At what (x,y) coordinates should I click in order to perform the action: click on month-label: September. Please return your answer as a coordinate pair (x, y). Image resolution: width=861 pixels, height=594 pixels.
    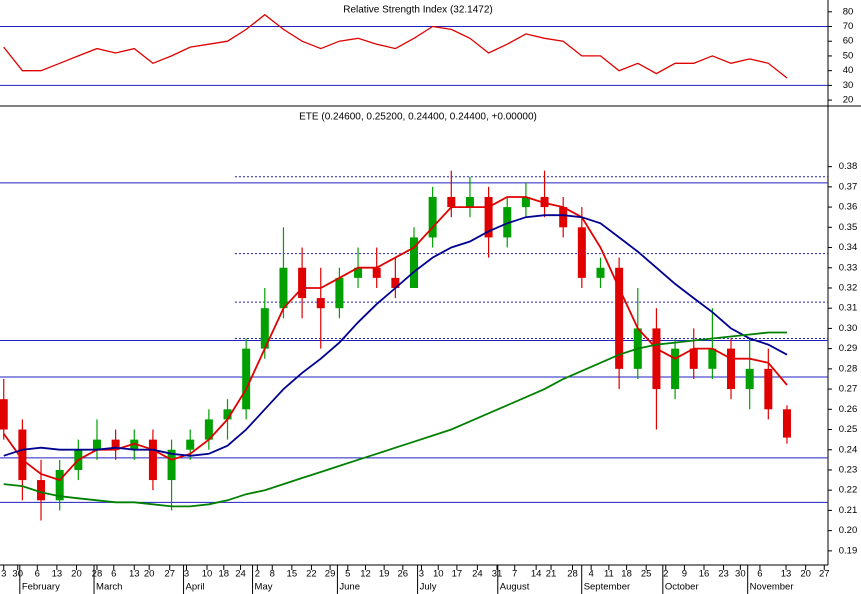
    Looking at the image, I should click on (607, 587).